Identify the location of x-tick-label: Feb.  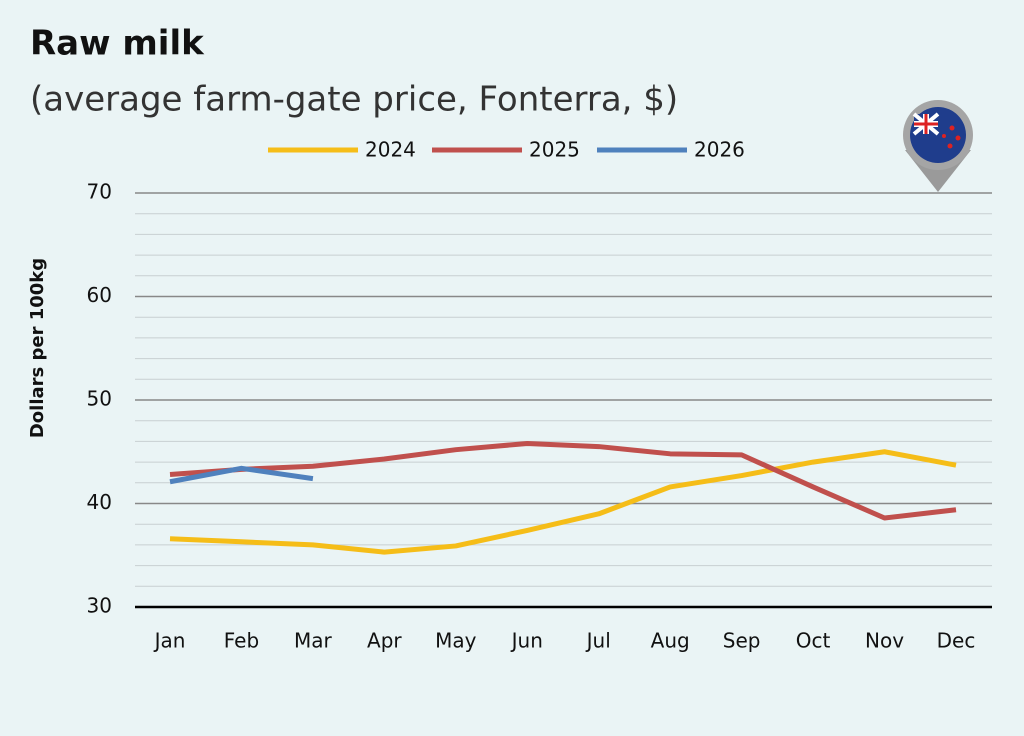
(241, 641).